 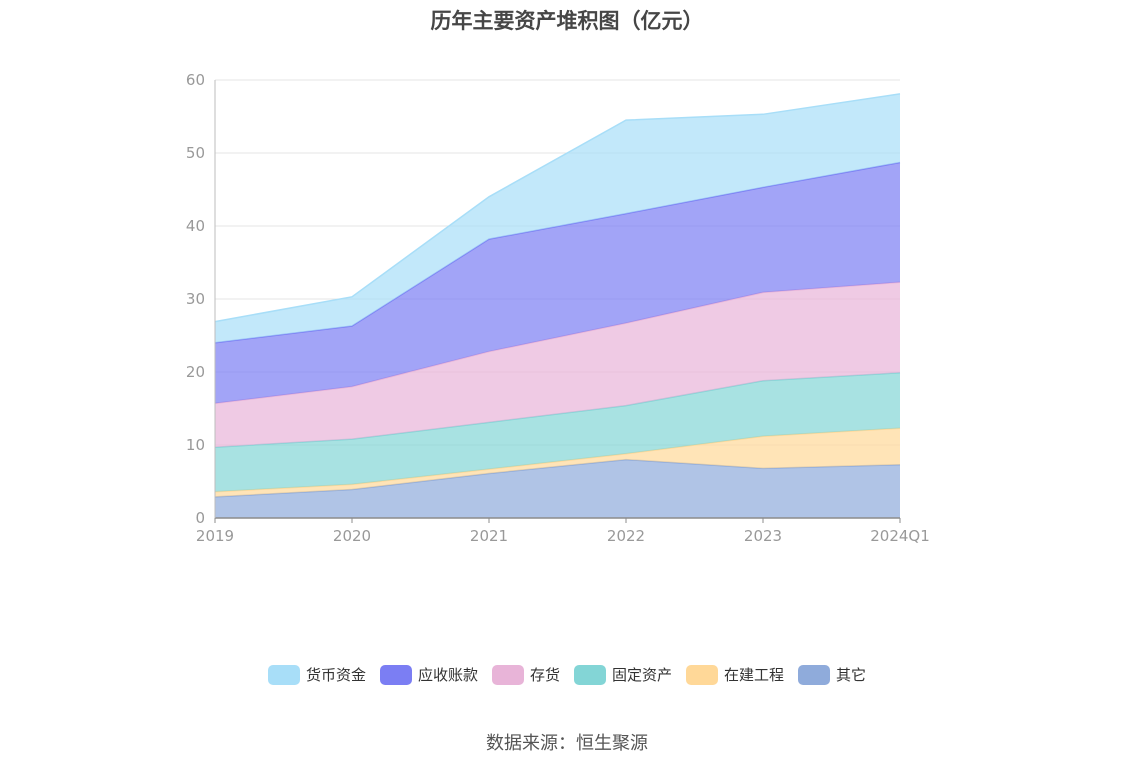 I want to click on legend-label: 固定资产, so click(x=642, y=675).